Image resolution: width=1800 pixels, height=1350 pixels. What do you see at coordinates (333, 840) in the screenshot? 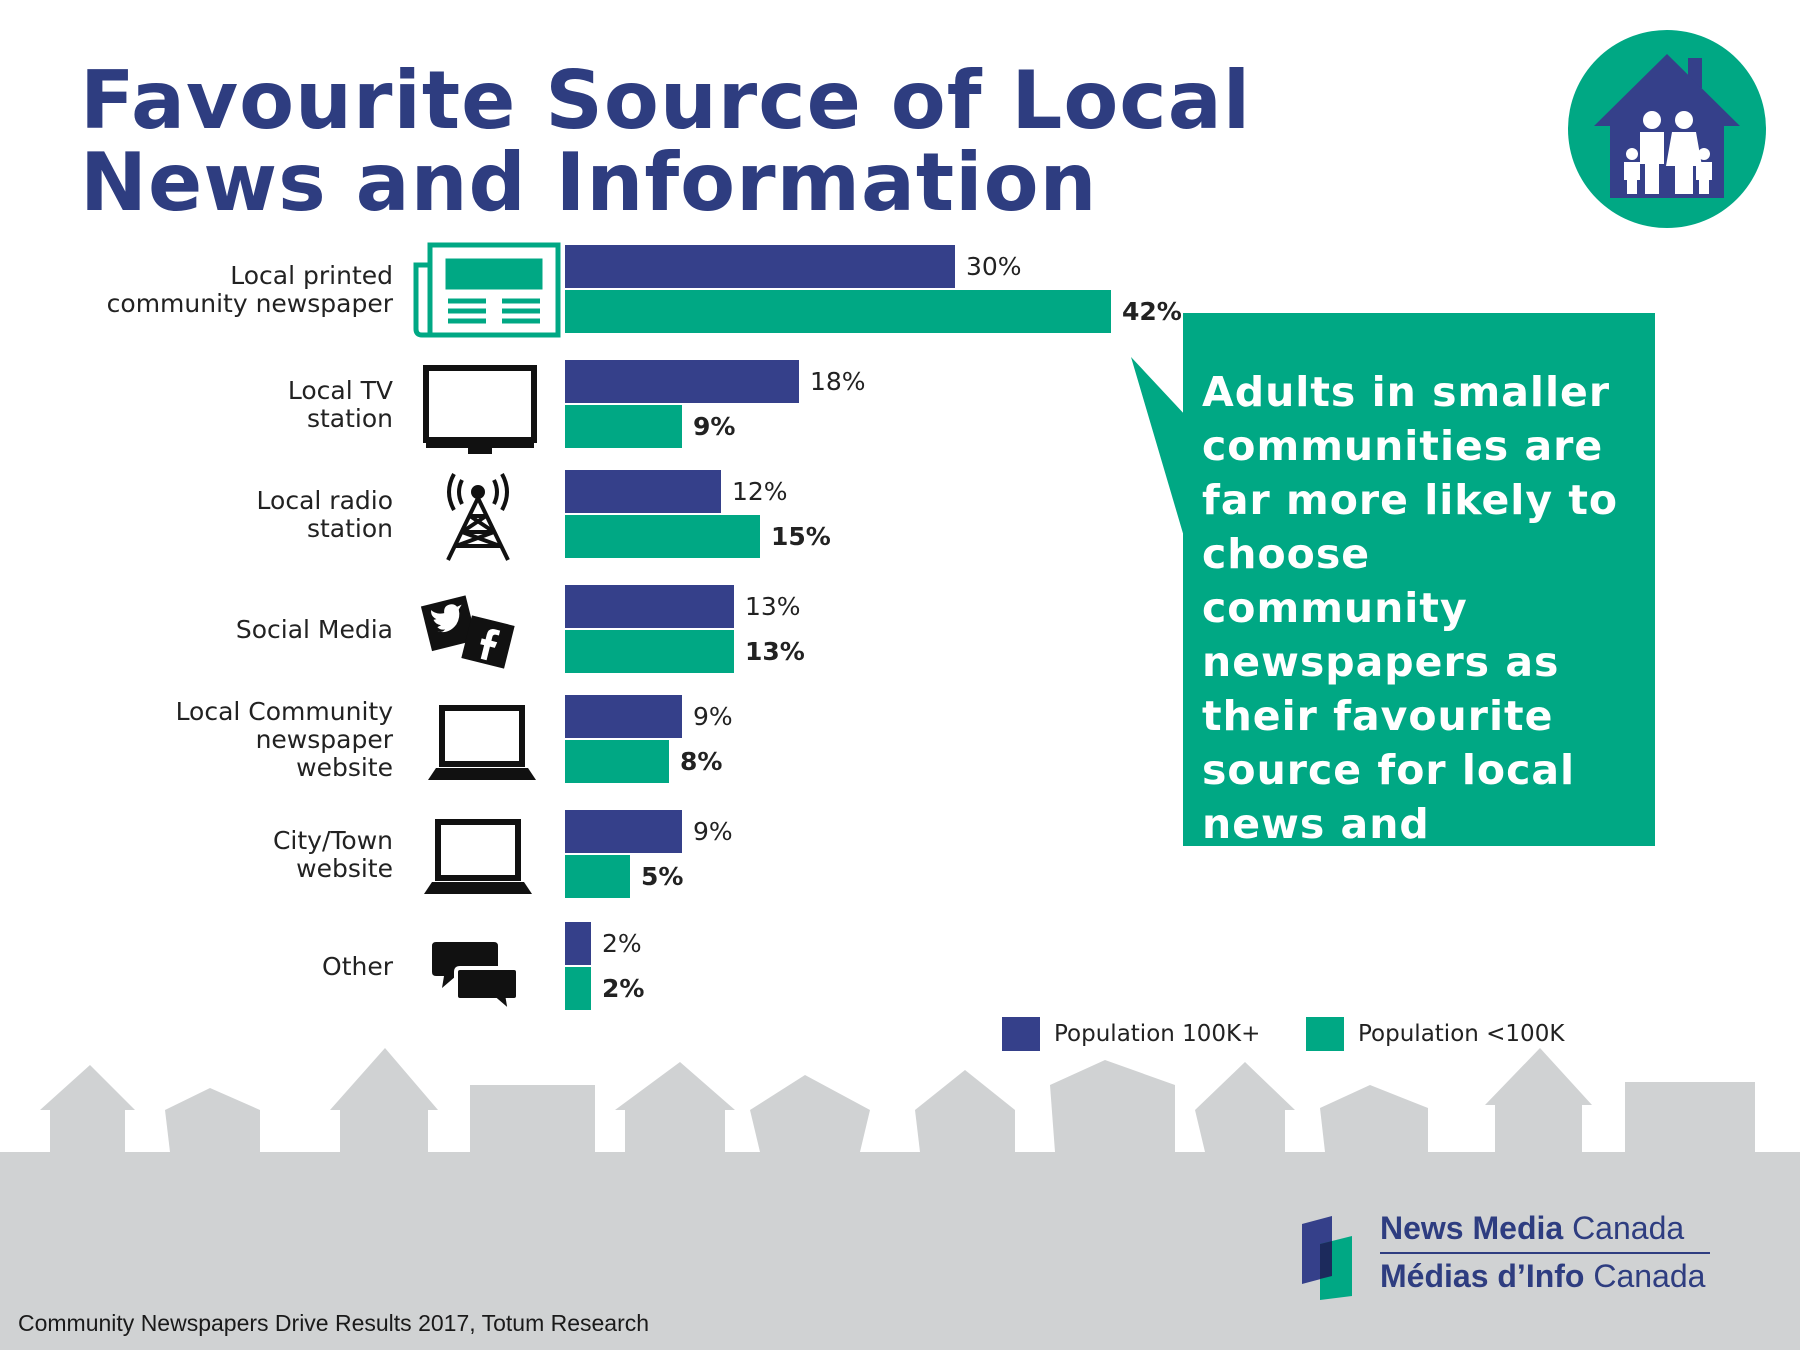
I see `category-label: City/Town` at bounding box center [333, 840].